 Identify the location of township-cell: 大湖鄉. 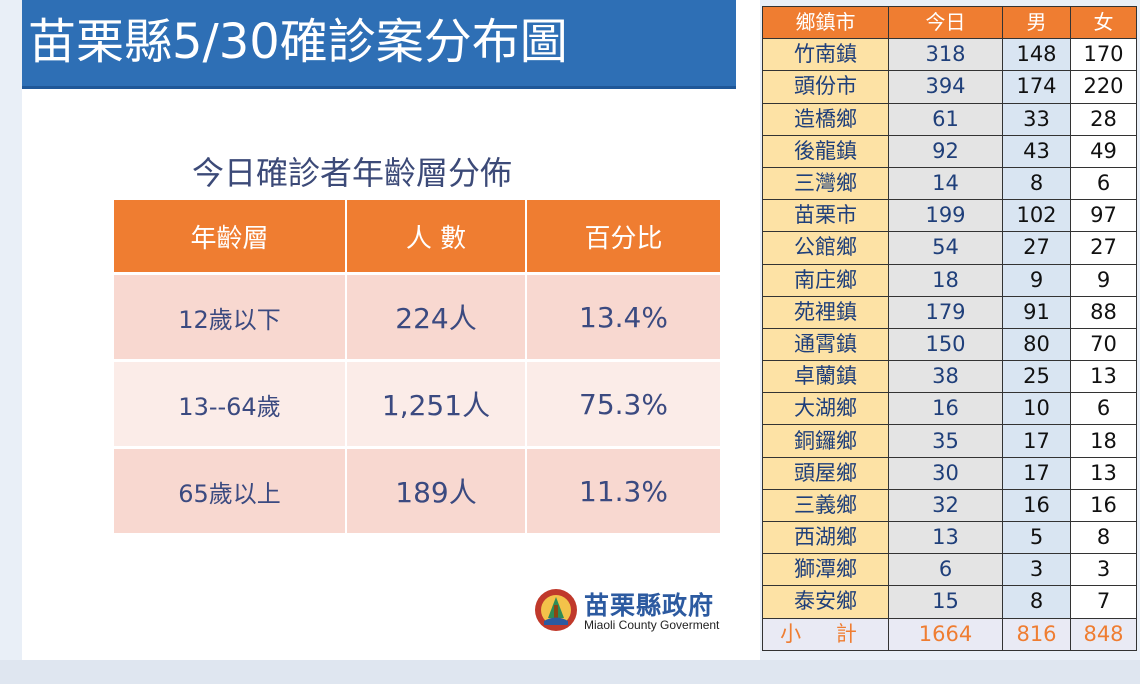
(825, 409).